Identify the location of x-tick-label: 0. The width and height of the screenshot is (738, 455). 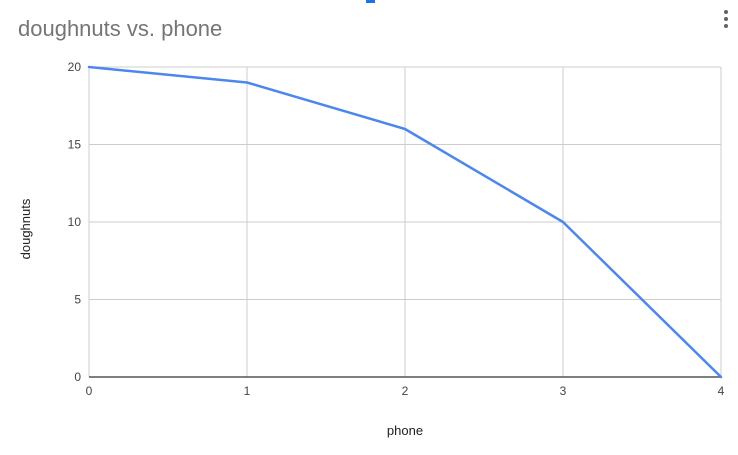
(89, 391).